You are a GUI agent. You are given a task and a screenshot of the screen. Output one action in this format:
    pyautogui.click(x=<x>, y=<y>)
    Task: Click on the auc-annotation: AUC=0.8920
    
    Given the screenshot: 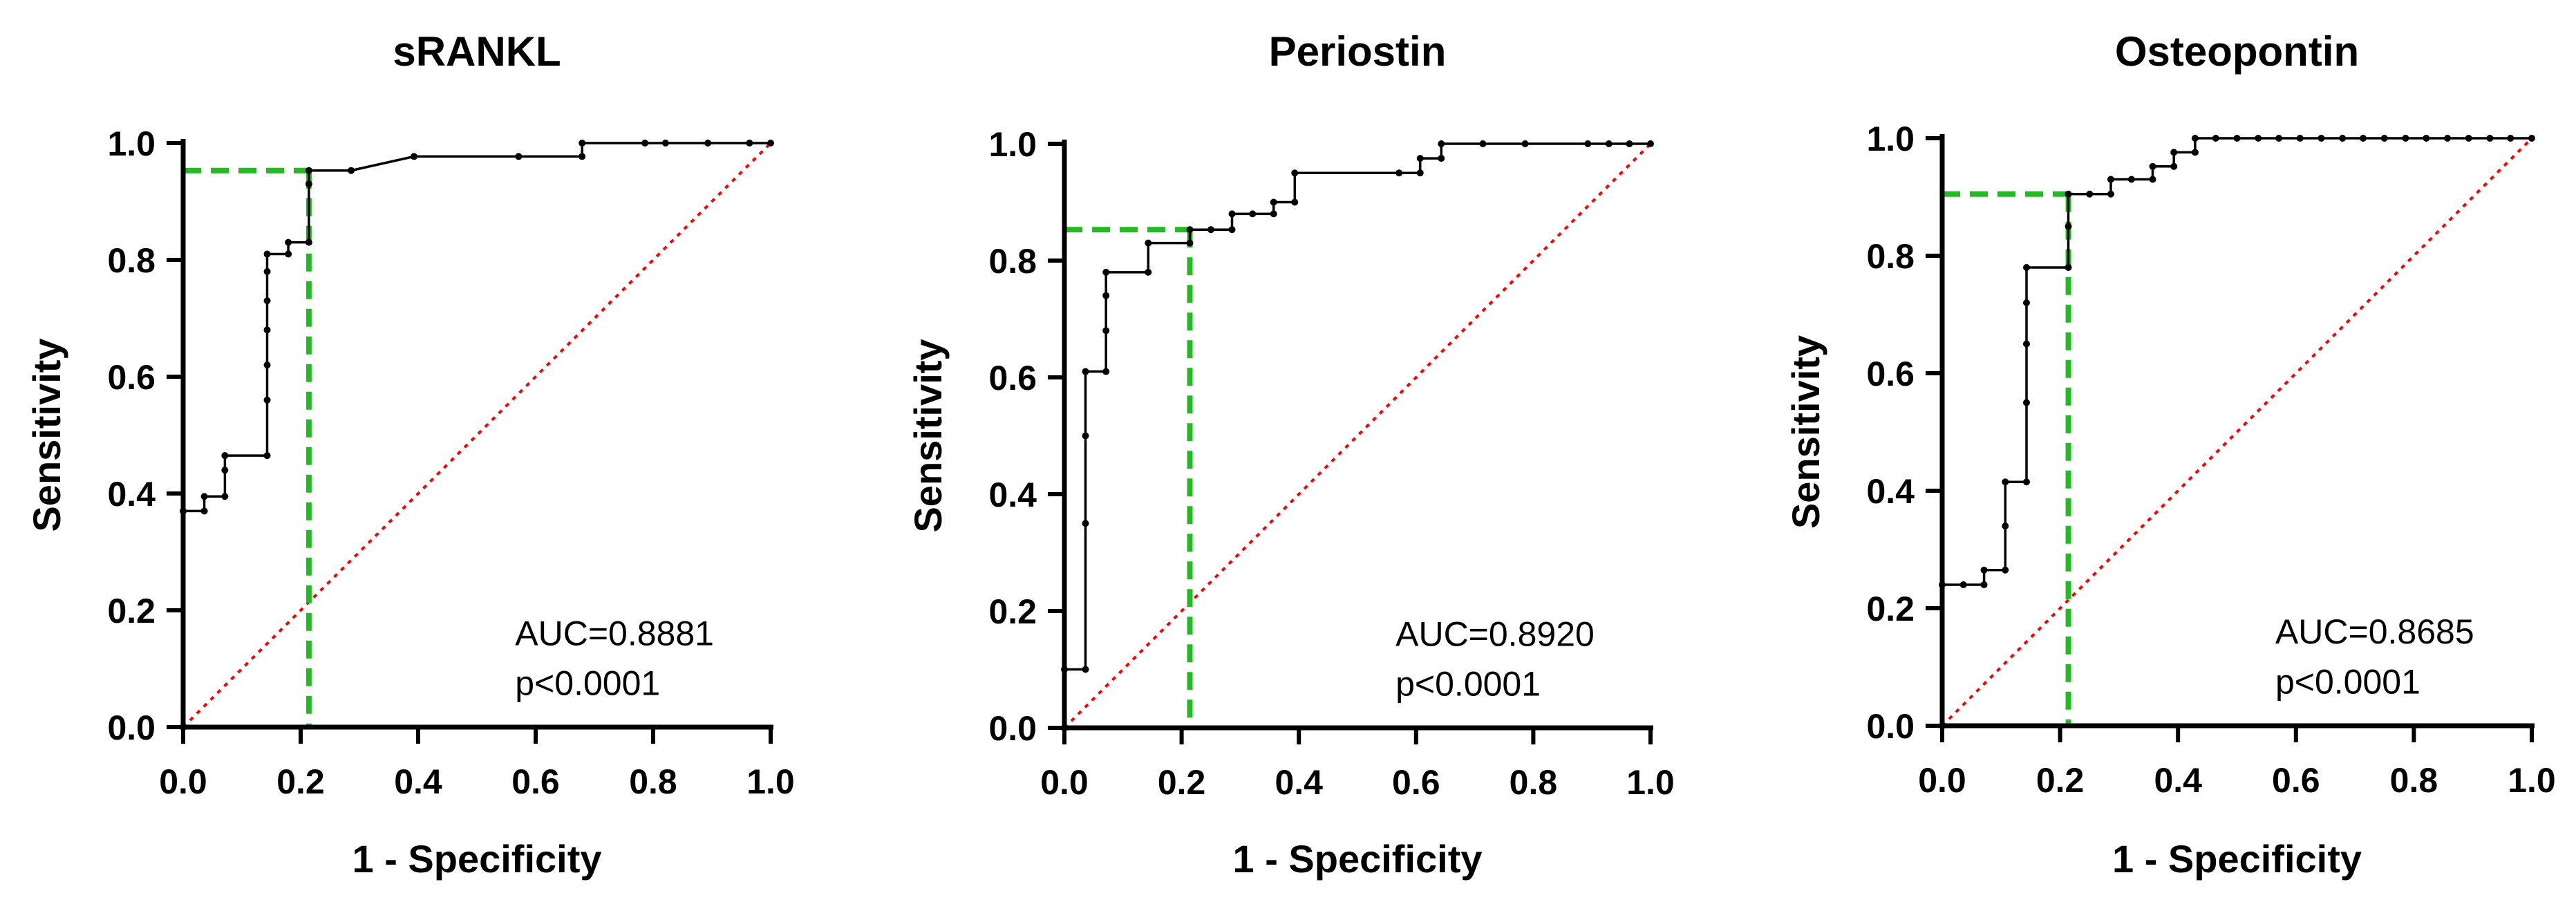 What is the action you would take?
    pyautogui.click(x=1495, y=634)
    